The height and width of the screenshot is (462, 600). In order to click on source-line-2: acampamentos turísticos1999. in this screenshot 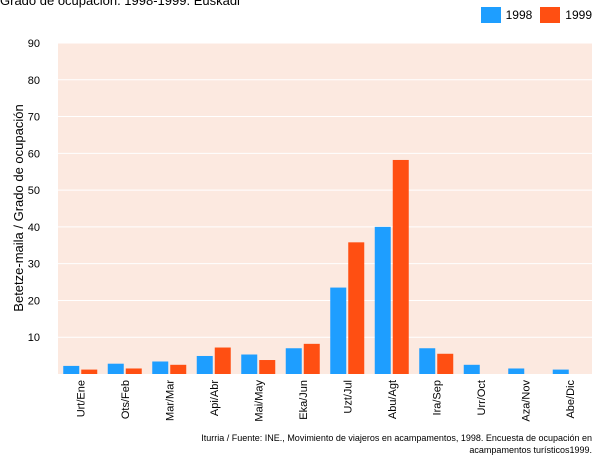, I will do `click(530, 450)`.